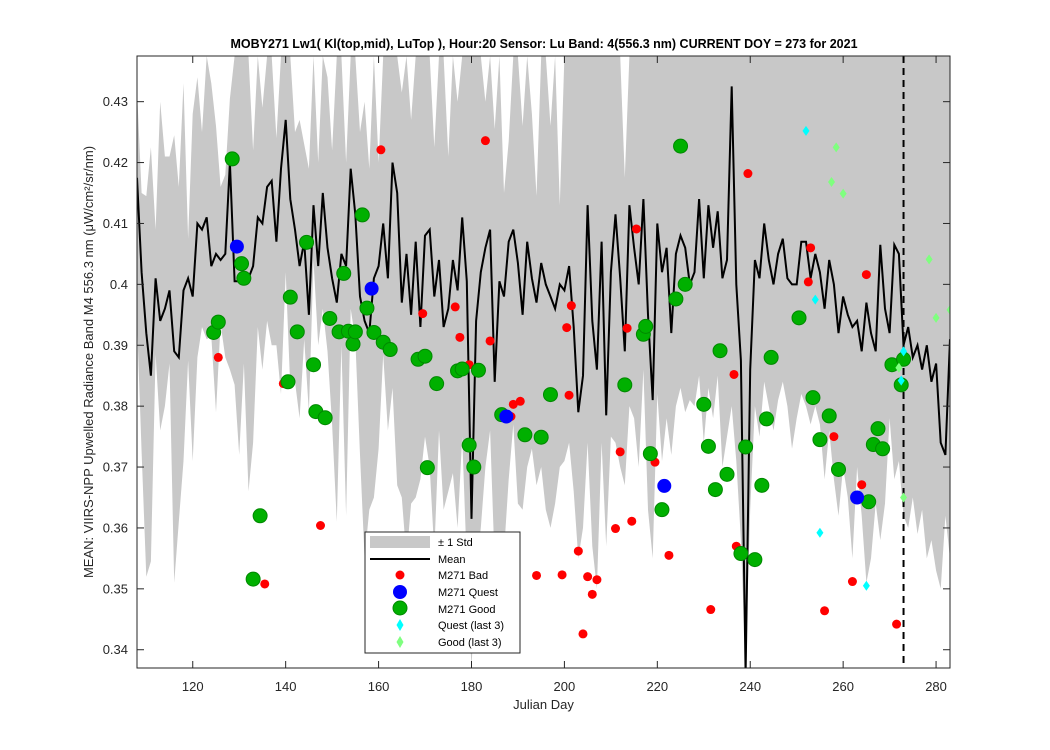 The width and height of the screenshot is (1050, 750). What do you see at coordinates (115, 527) in the screenshot?
I see `y-tick-label: 0.36` at bounding box center [115, 527].